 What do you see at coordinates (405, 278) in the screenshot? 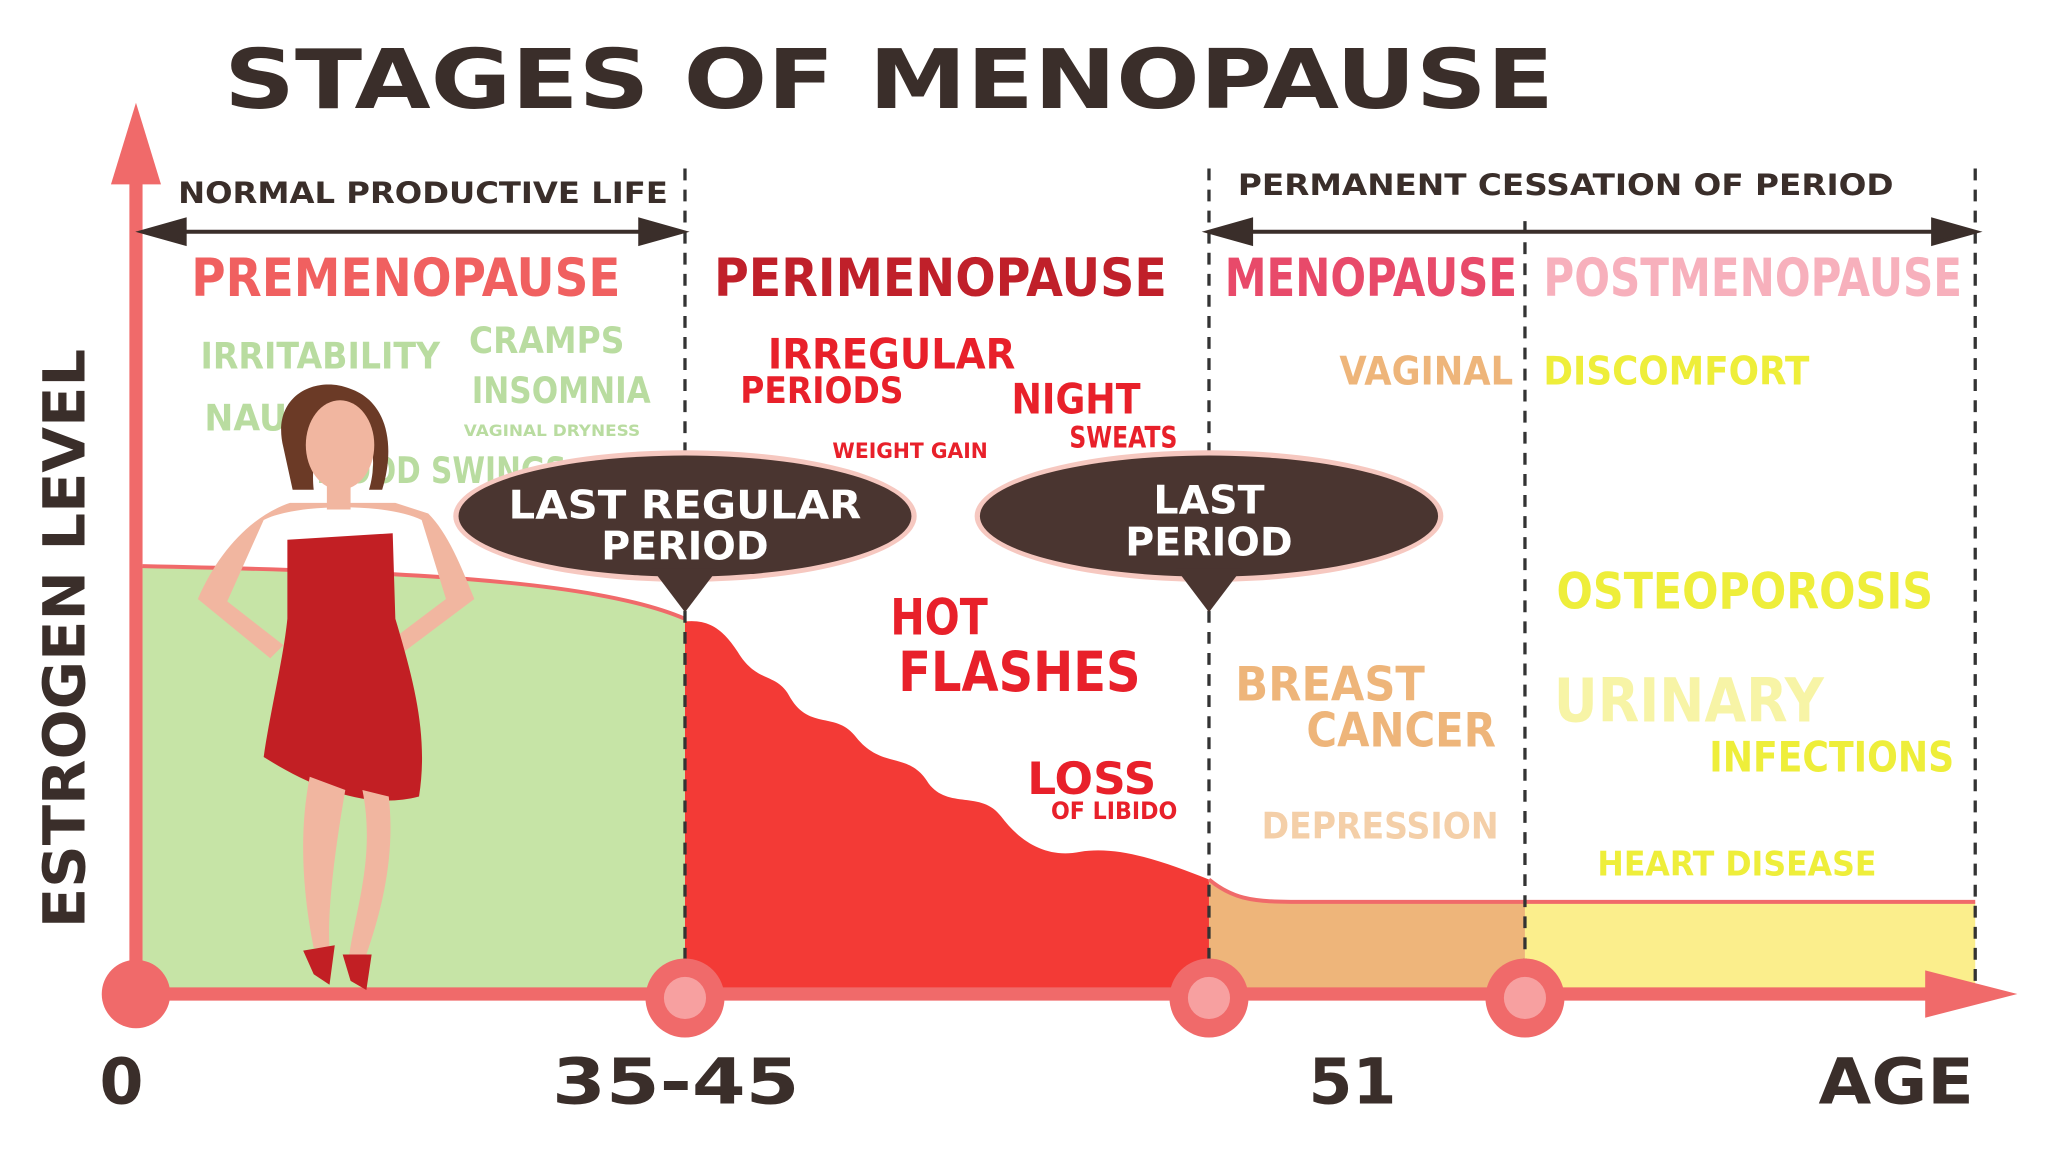
I see `stage-name: PREMENOPAUSE` at bounding box center [405, 278].